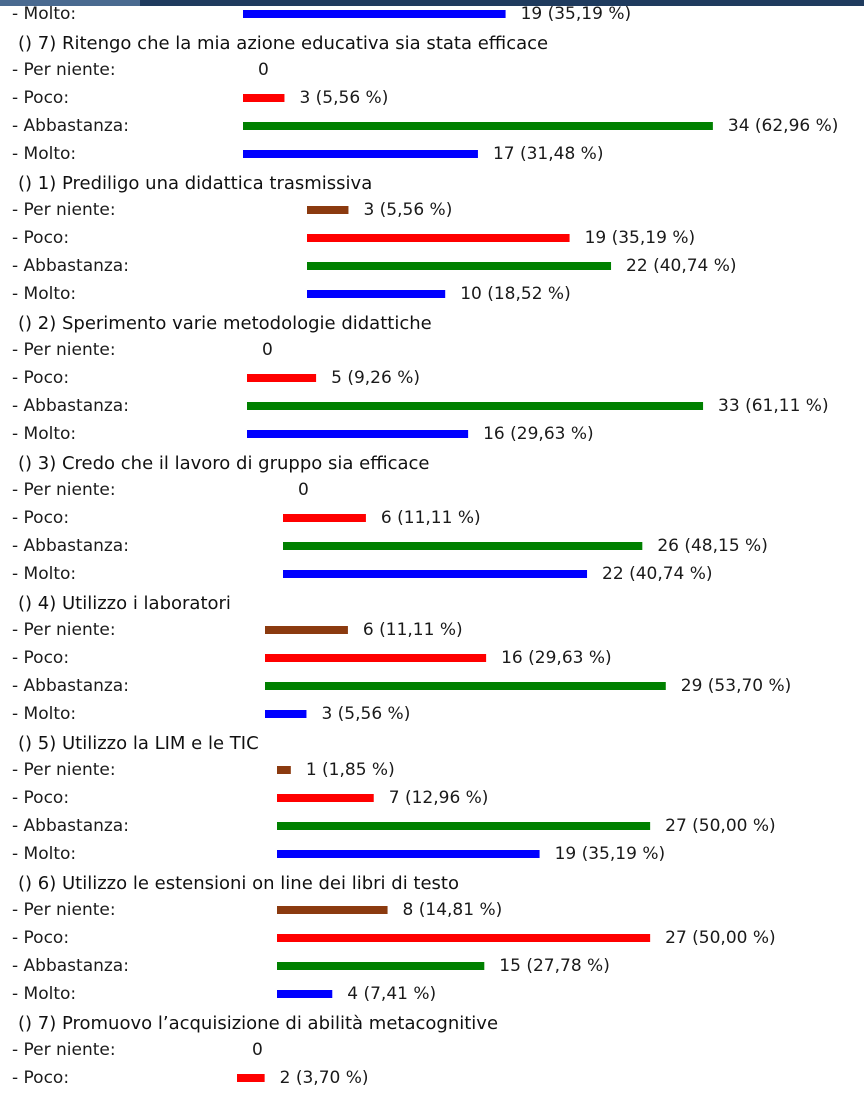 This screenshot has width=864, height=1097. I want to click on value-label: 34 (62,96 %), so click(783, 126).